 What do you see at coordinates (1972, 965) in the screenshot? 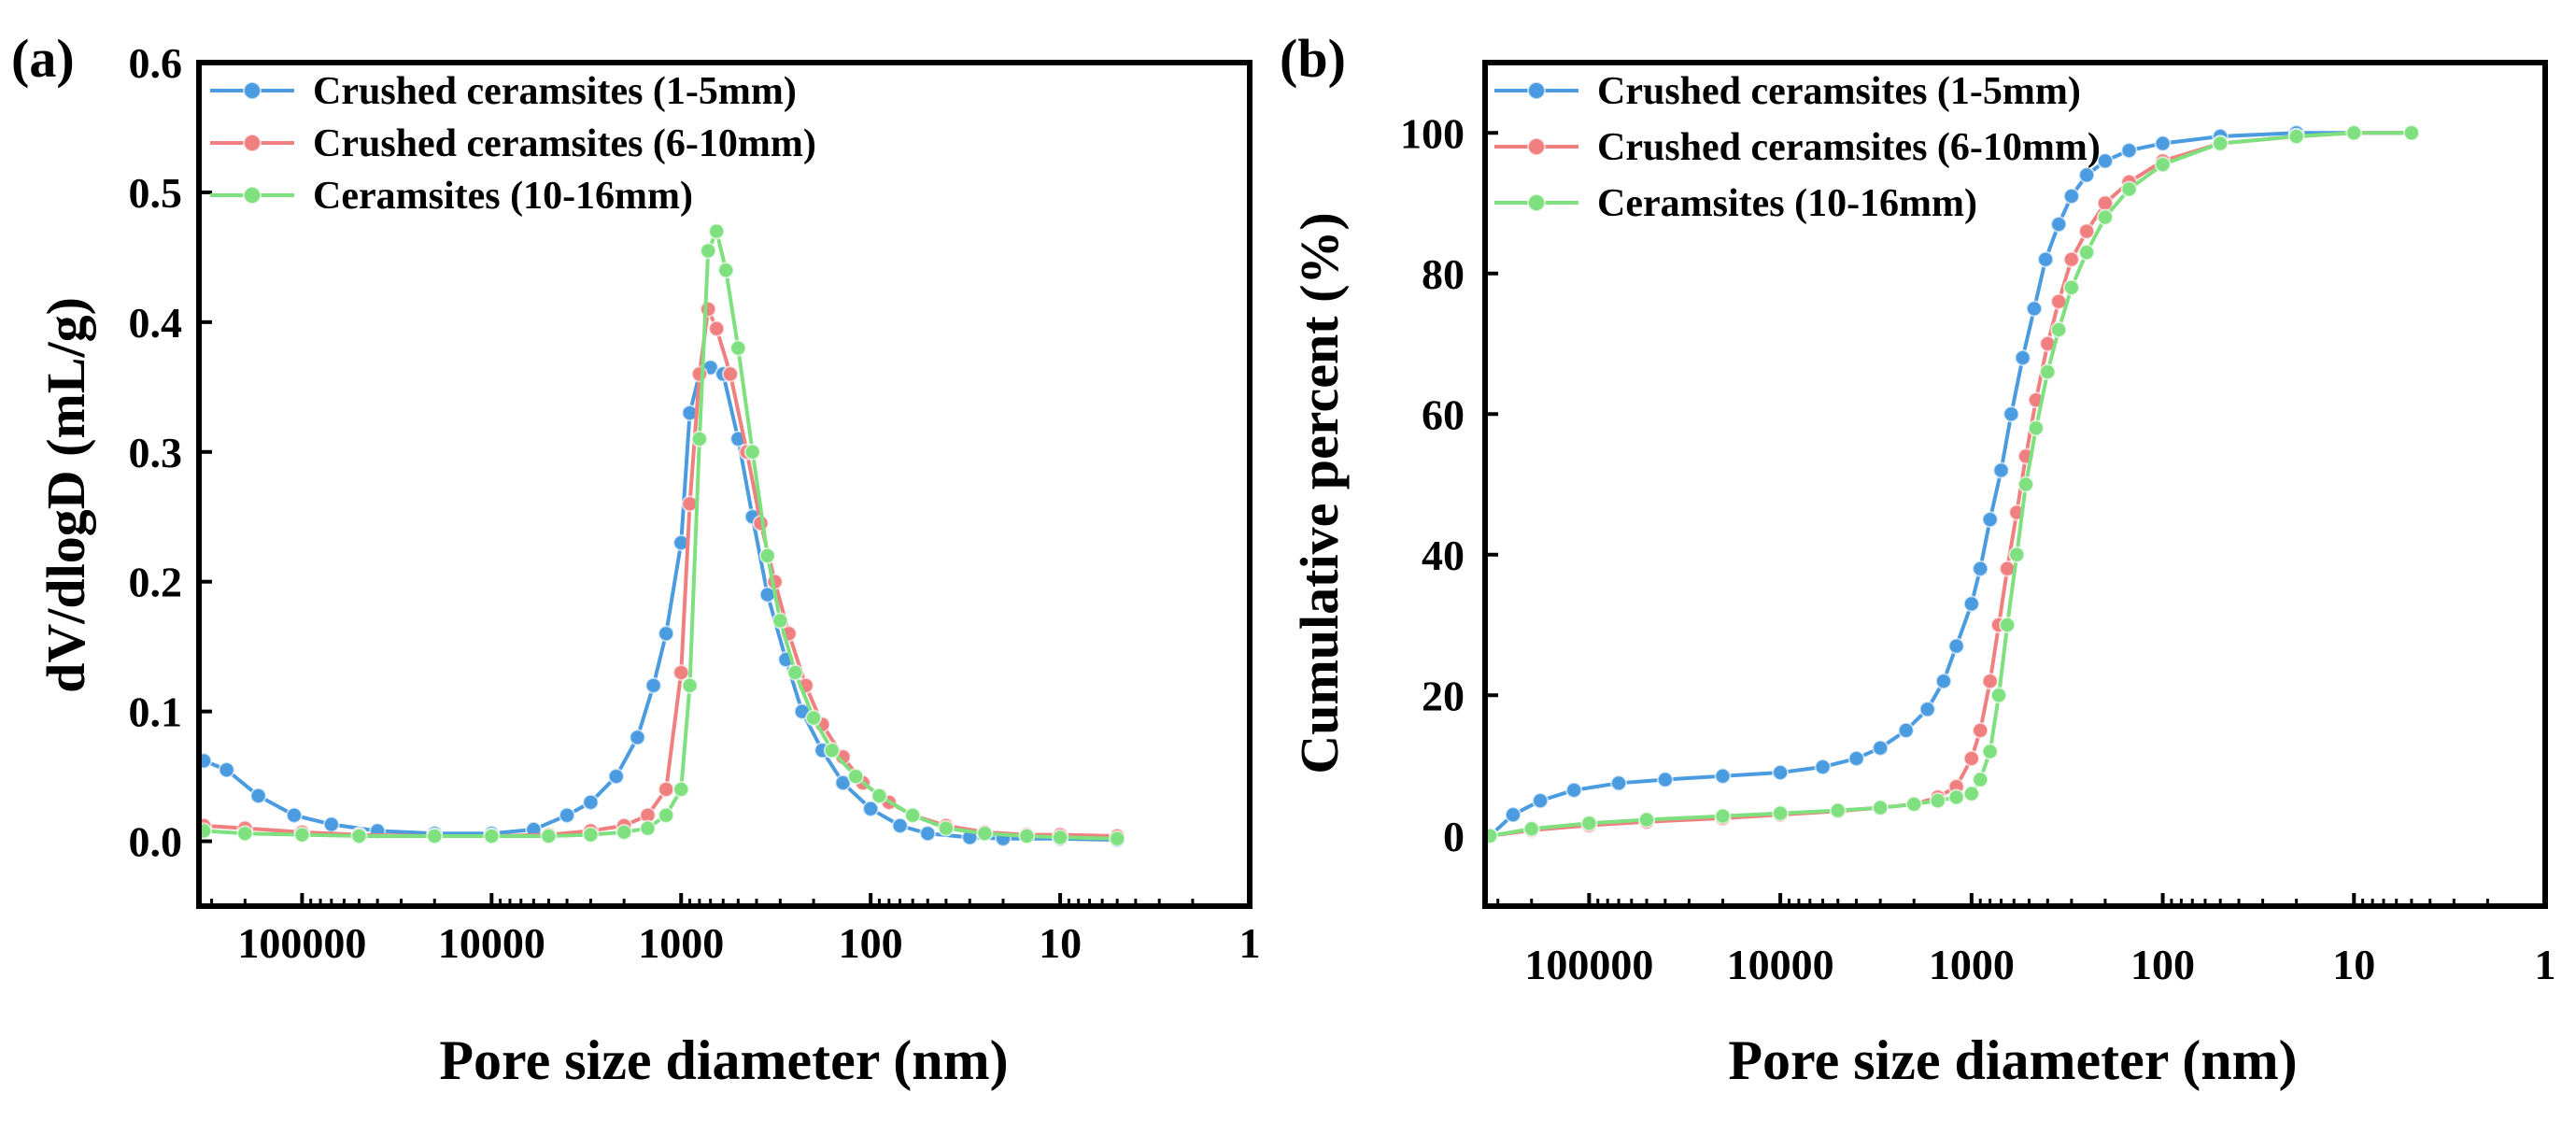
I see `panel-b-x-tick-label: 1000` at bounding box center [1972, 965].